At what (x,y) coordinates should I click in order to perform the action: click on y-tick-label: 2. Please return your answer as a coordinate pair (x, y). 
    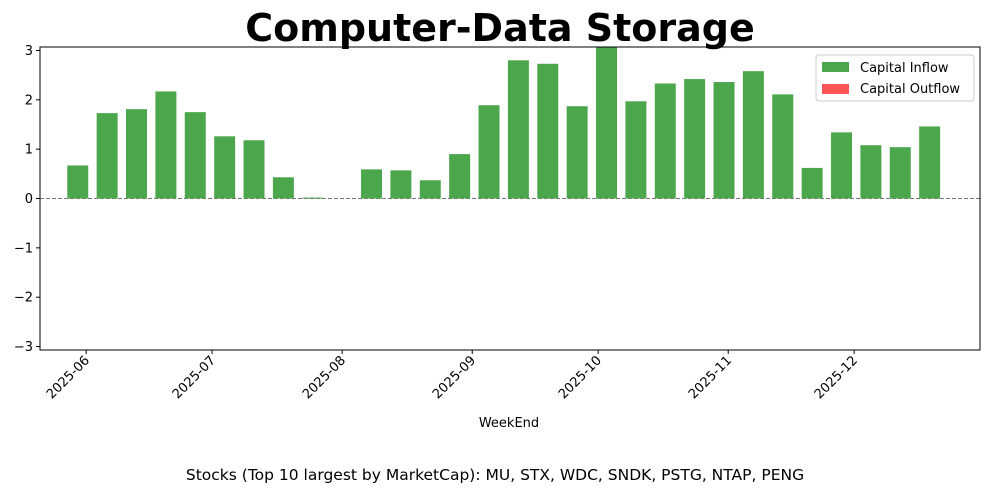
    Looking at the image, I should click on (29, 100).